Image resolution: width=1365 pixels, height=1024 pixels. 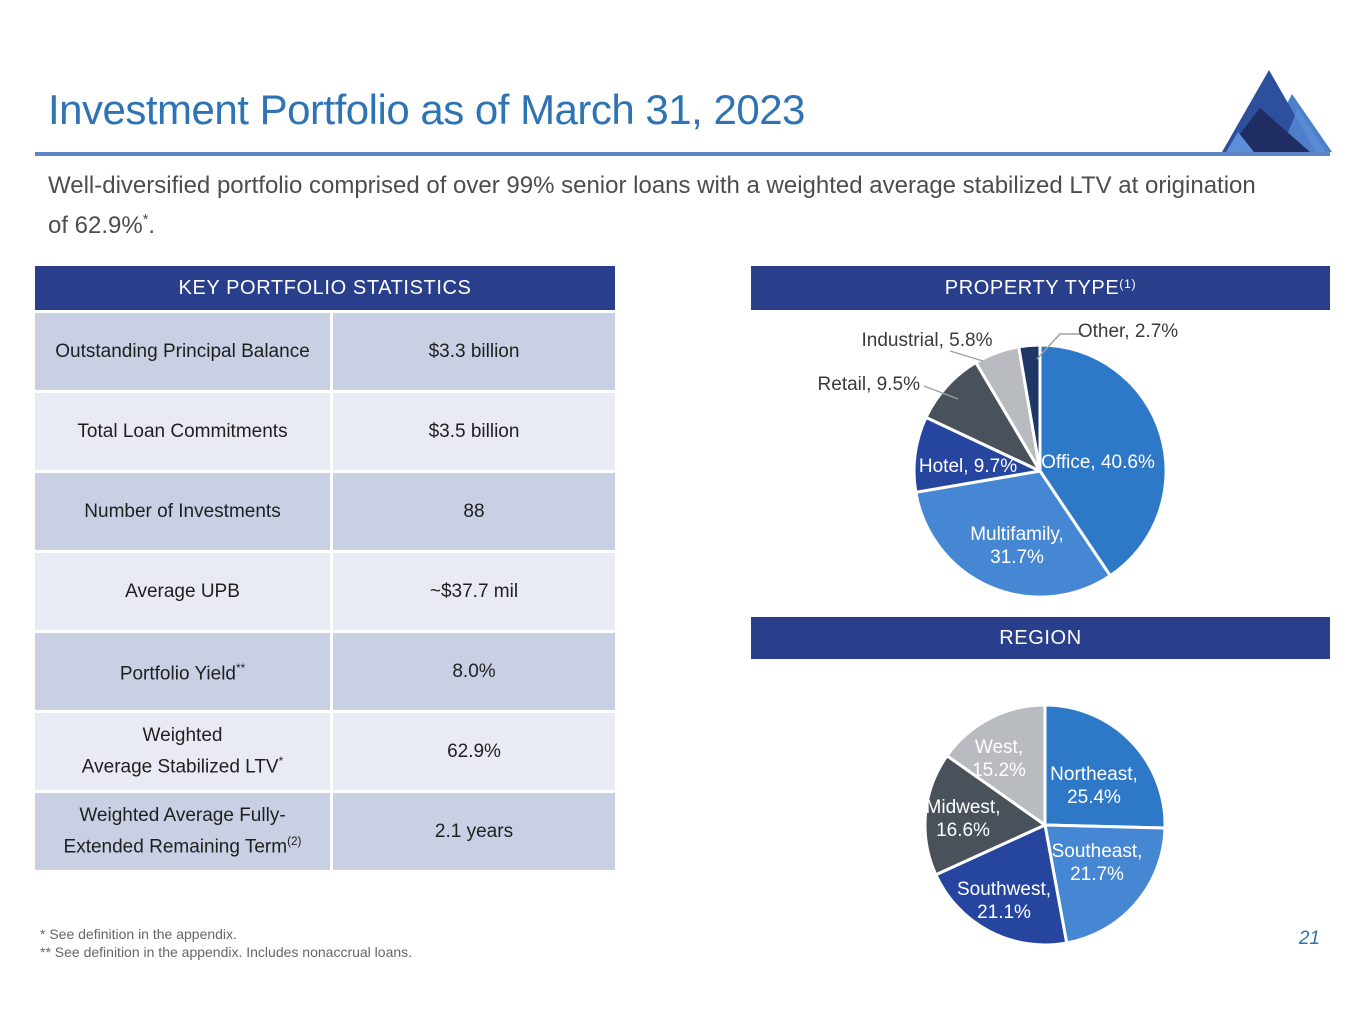 I want to click on pie-label-southwest: Southwest, 21.1%, so click(x=1004, y=901).